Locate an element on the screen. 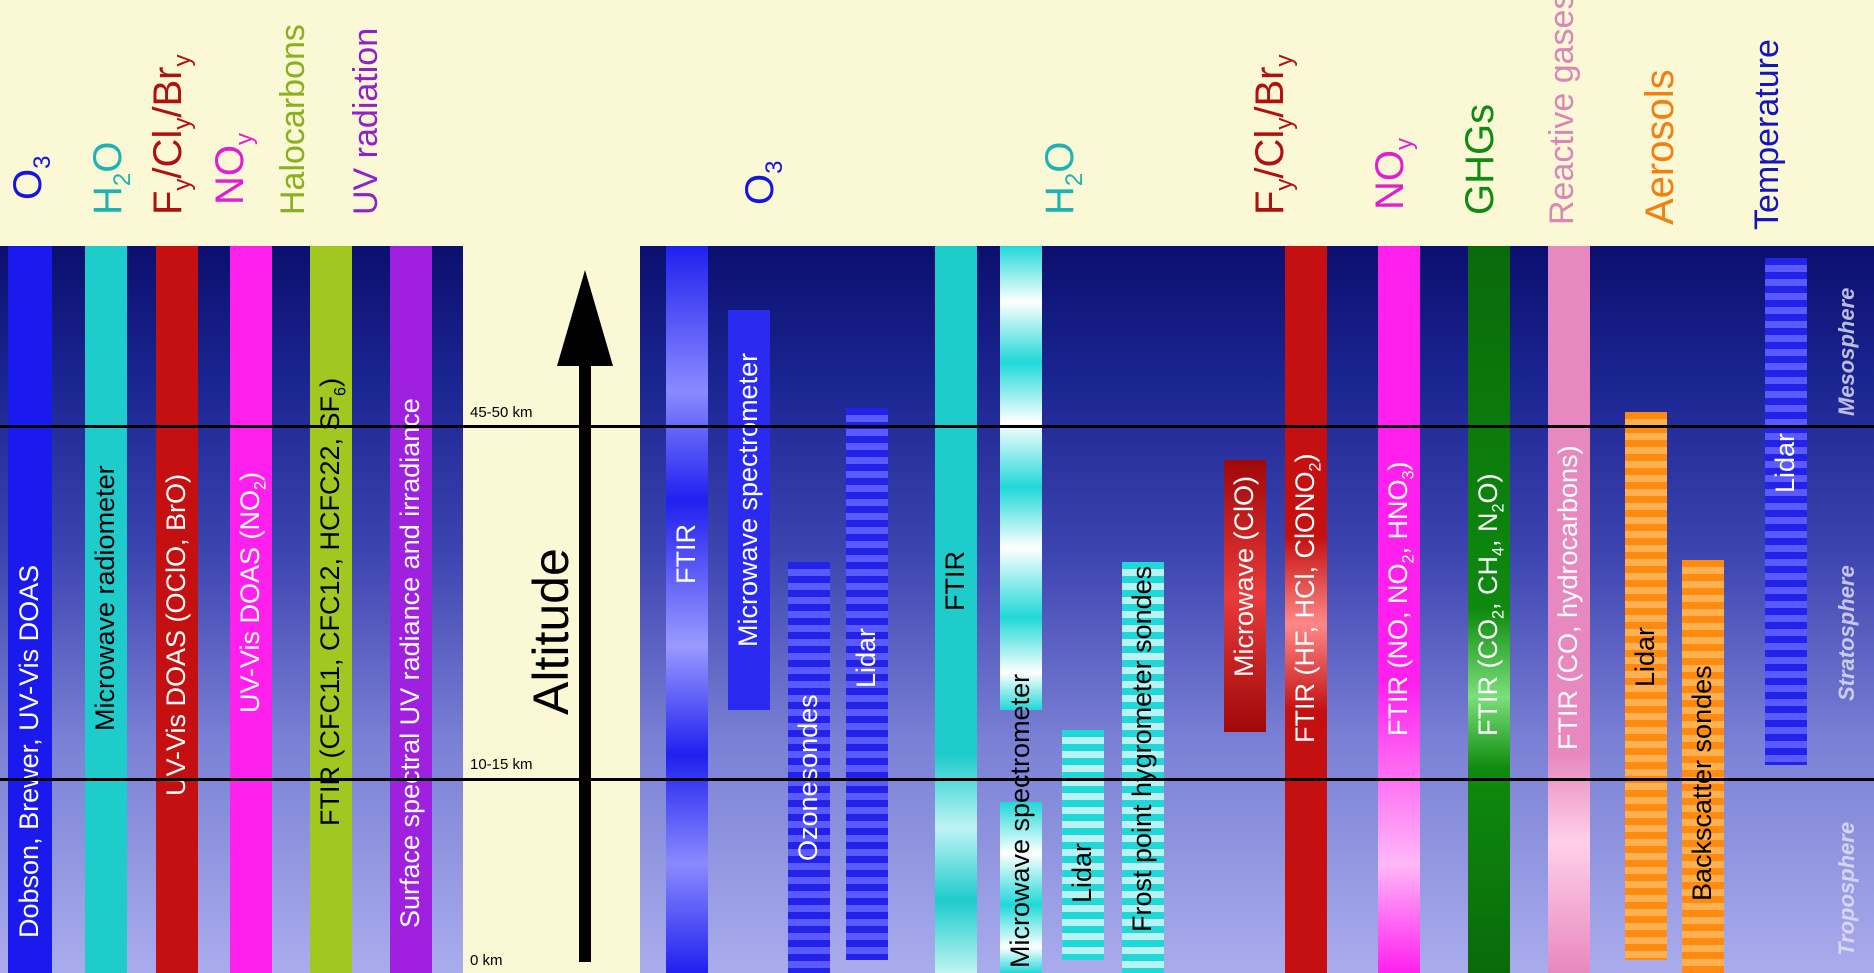 The image size is (1874, 973). bar-ftir-co-hydrocarbons: FTIR (CO, hydrocarbons) is located at coordinates (1569, 609).